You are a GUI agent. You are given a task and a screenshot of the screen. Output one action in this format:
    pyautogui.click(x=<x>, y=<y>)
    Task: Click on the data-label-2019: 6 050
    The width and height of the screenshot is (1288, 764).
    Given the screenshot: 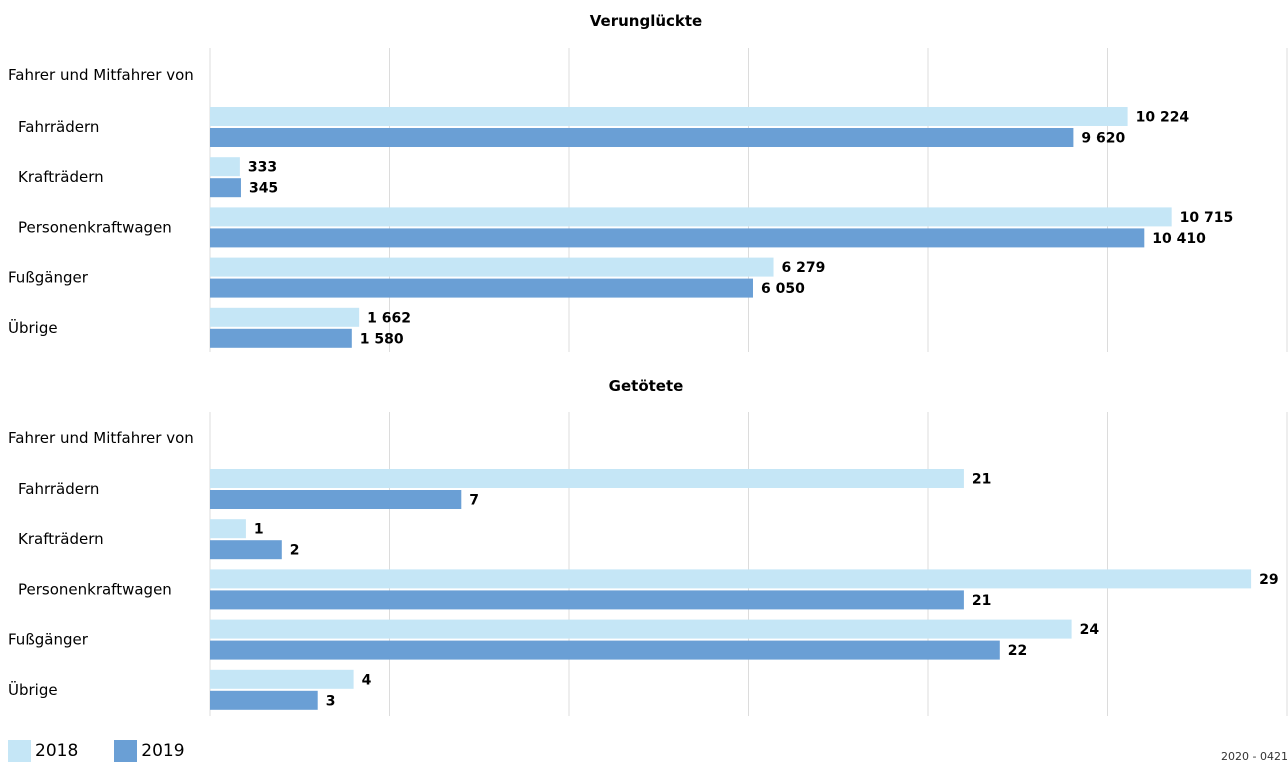 What is the action you would take?
    pyautogui.click(x=783, y=289)
    